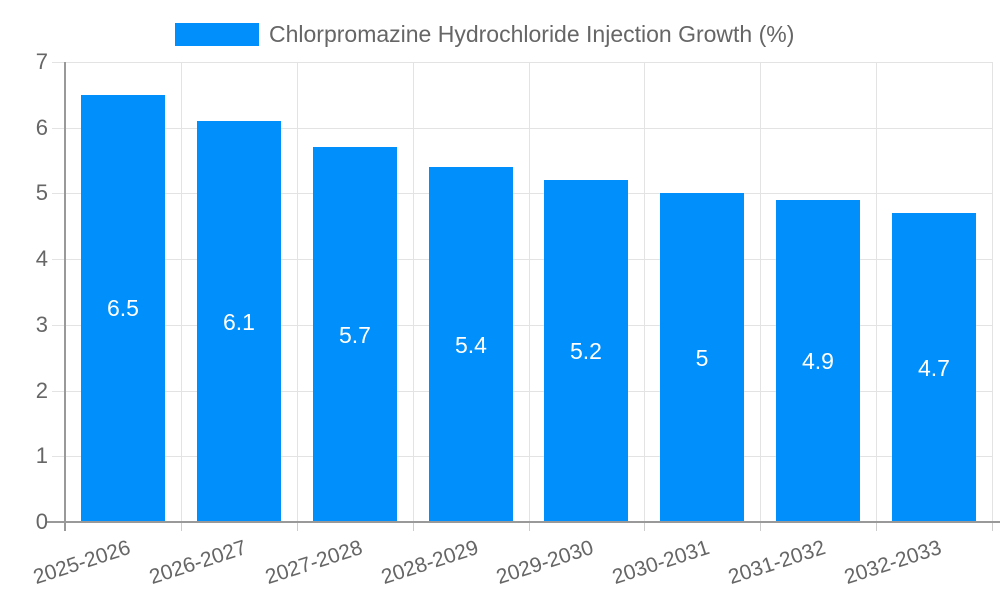 Image resolution: width=1000 pixels, height=600 pixels. I want to click on y-axis-line, so click(65, 296).